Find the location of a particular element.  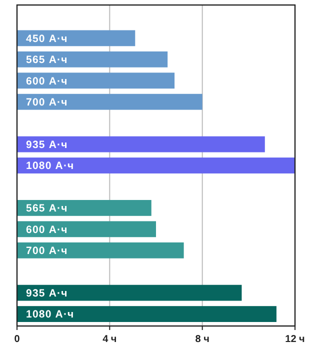

x-tick-label: 12 ч is located at coordinates (295, 339).